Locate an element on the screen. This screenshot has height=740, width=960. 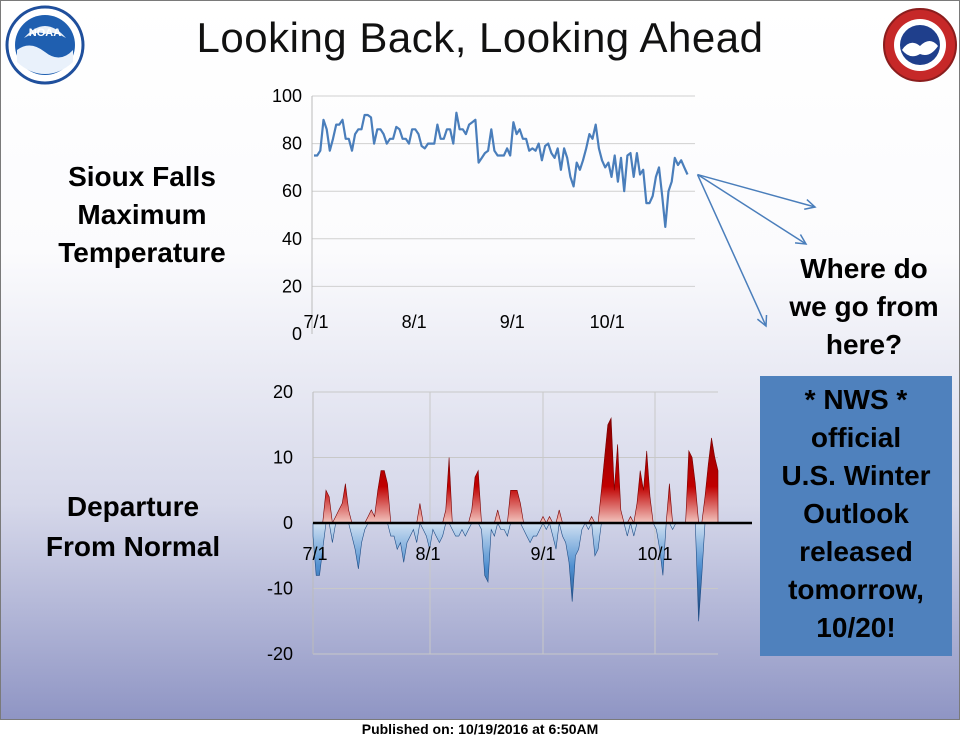
chart2-xtick-label: 7/1 is located at coordinates (314, 554).